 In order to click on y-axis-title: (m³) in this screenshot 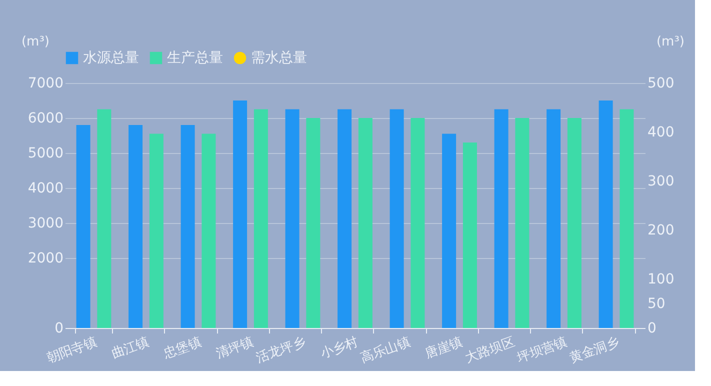, I will do `click(35, 42)`.